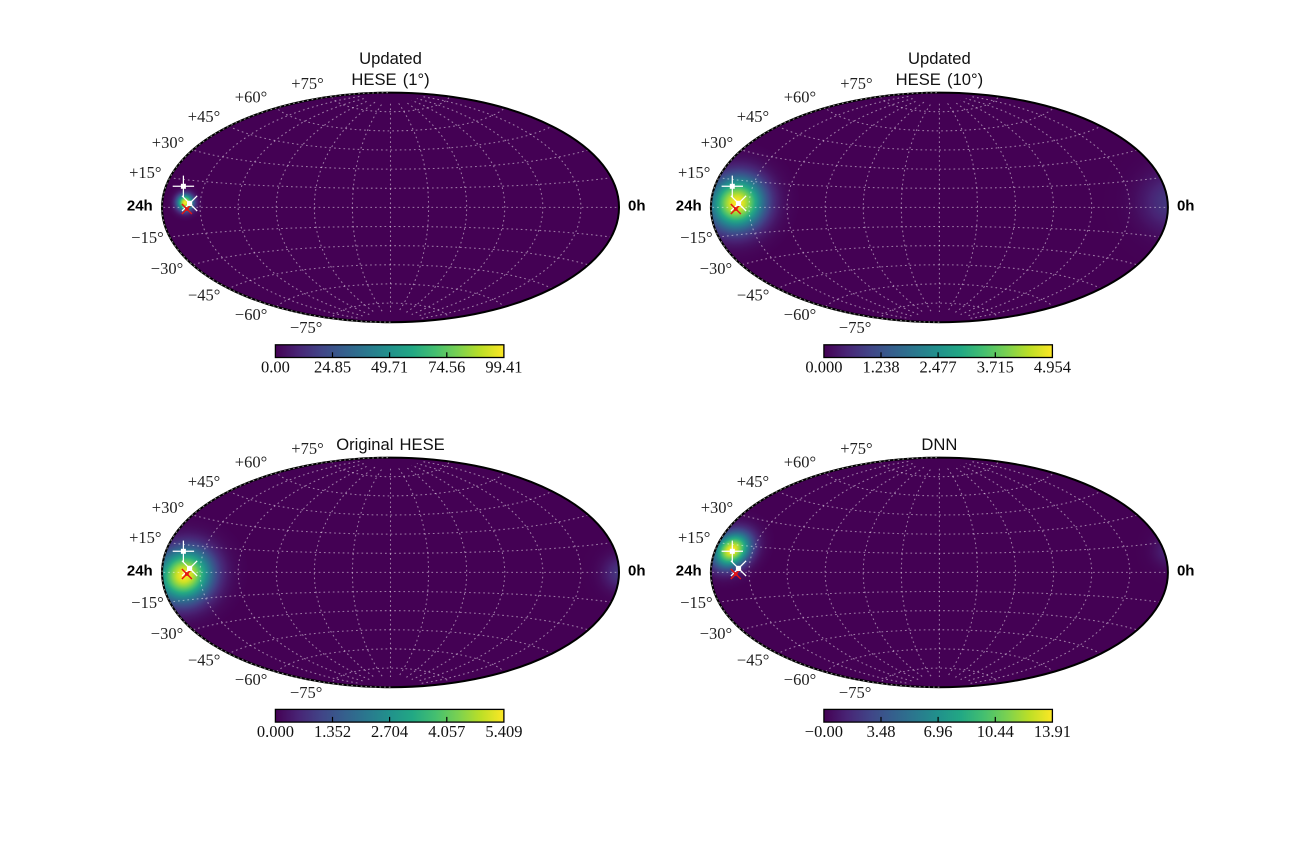  Describe the element at coordinates (446, 366) in the screenshot. I see `svg-text: 74.56` at that location.